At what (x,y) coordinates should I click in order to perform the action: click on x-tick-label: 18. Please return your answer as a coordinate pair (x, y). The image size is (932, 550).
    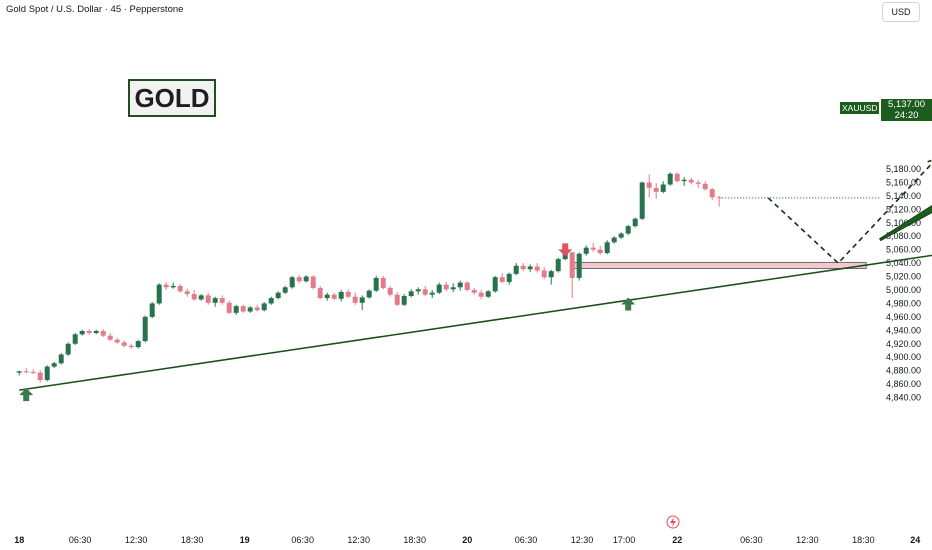
    Looking at the image, I should click on (19, 540).